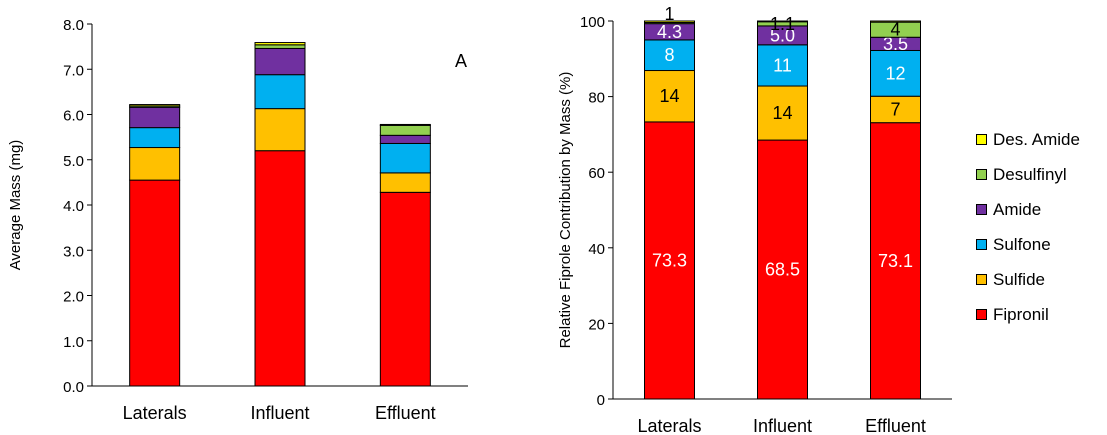 The height and width of the screenshot is (435, 1107). What do you see at coordinates (669, 260) in the screenshot?
I see `data-label: 73.3` at bounding box center [669, 260].